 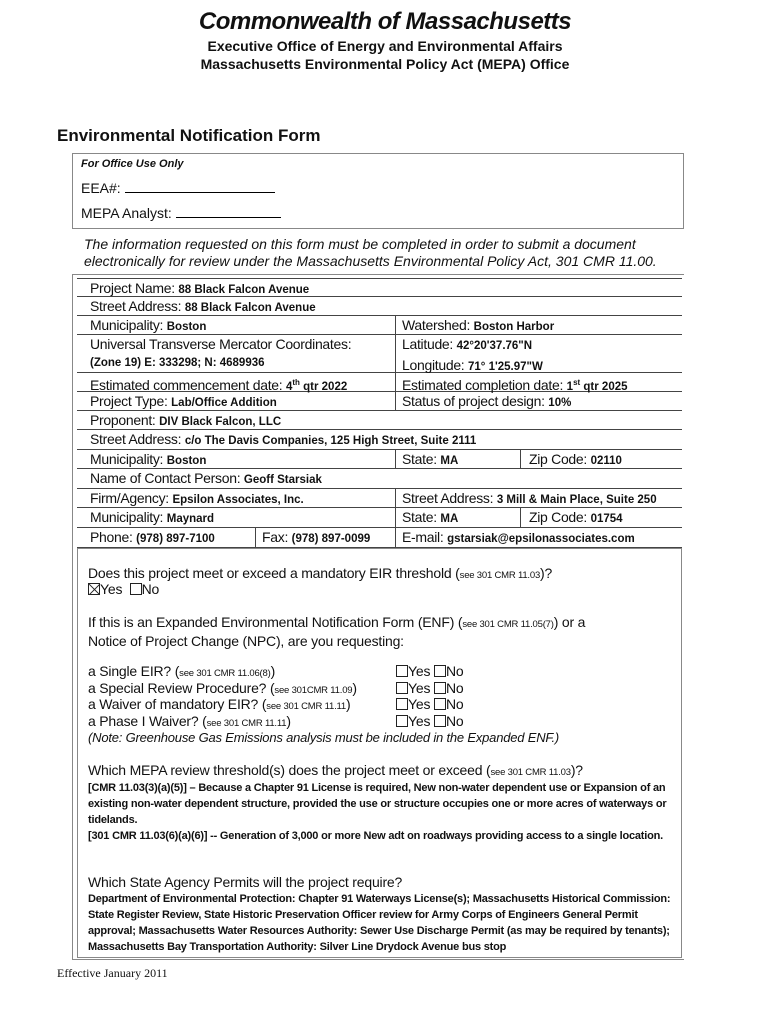 What do you see at coordinates (483, 384) in the screenshot?
I see `label: Estimated completion date:` at bounding box center [483, 384].